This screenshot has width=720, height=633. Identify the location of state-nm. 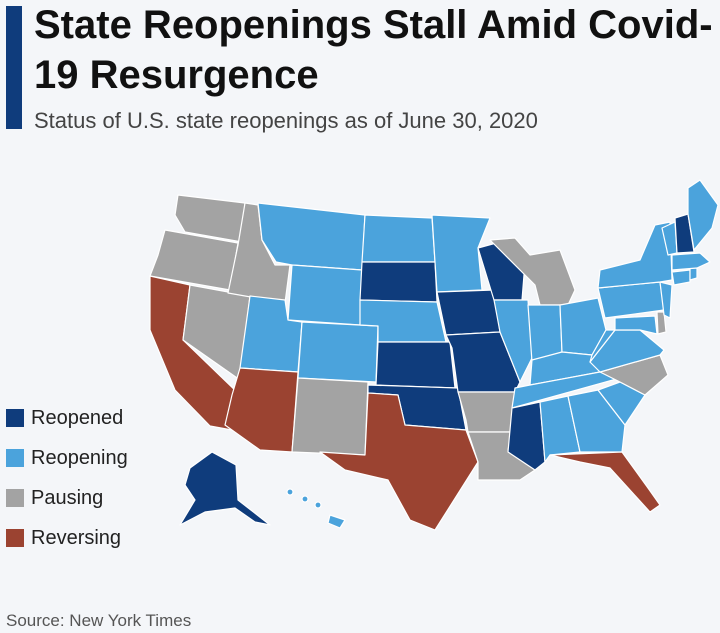
(330, 416).